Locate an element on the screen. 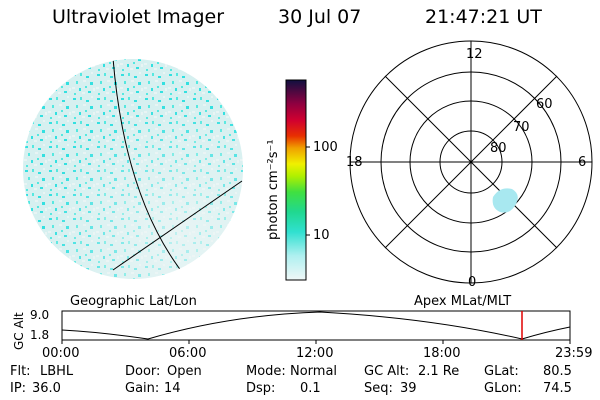  latitude-line is located at coordinates (177, 225).